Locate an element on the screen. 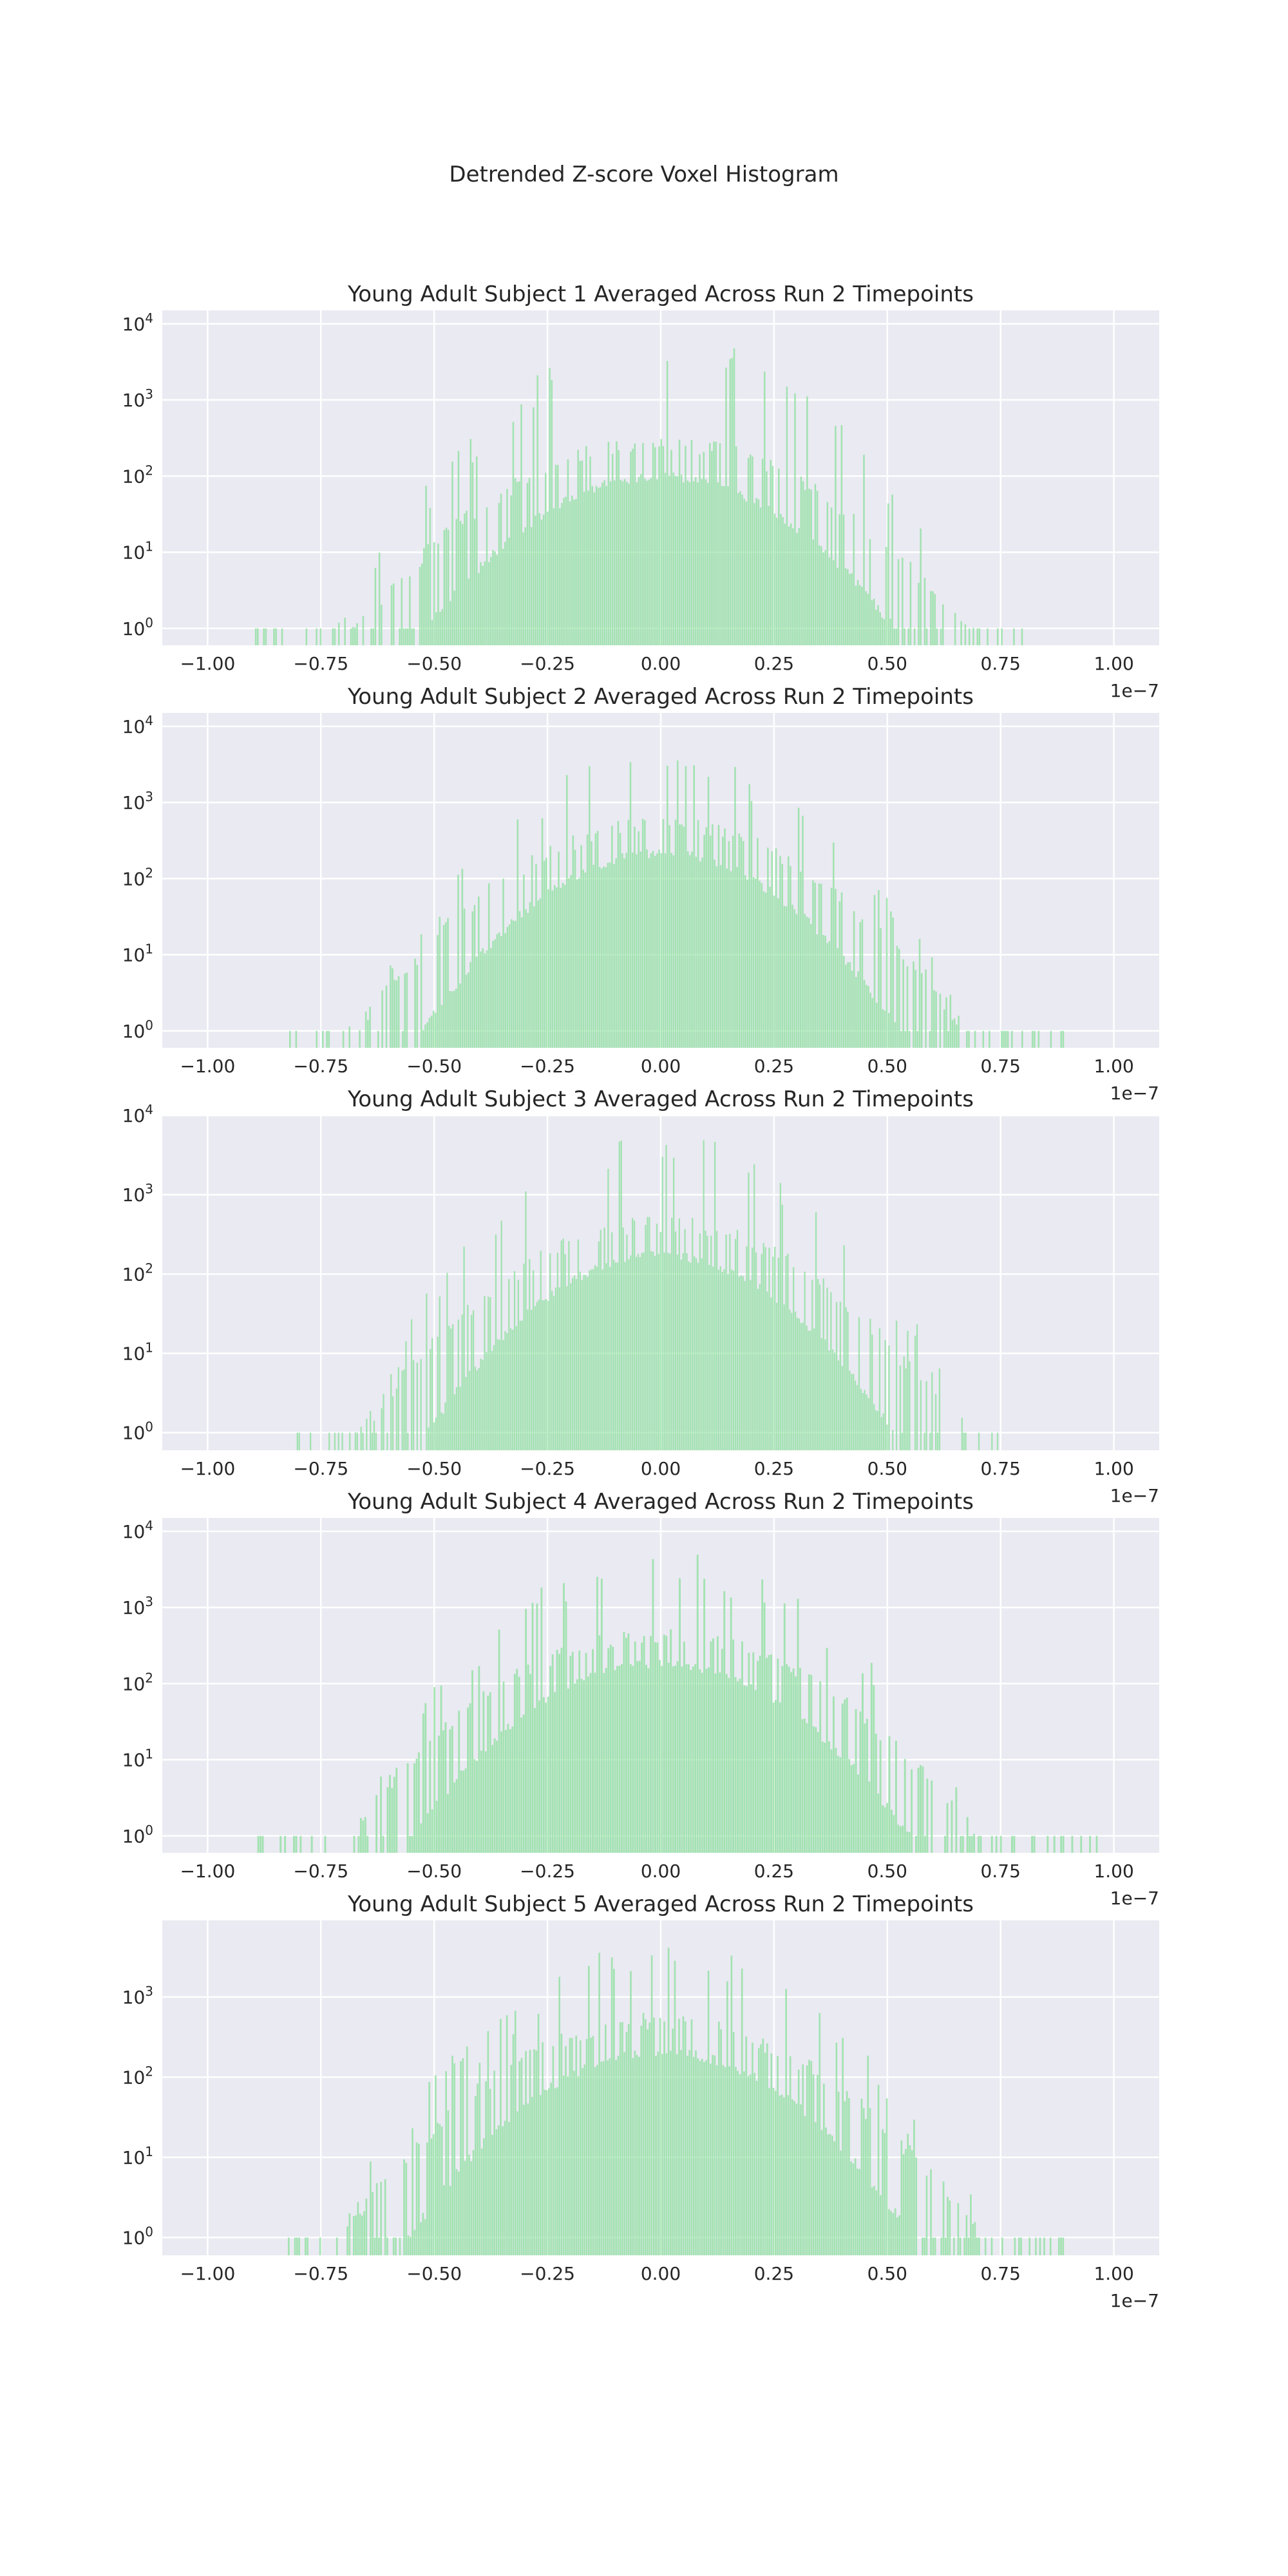 This screenshot has width=1288, height=2576. y-tick-label: 104 is located at coordinates (137, 1114).